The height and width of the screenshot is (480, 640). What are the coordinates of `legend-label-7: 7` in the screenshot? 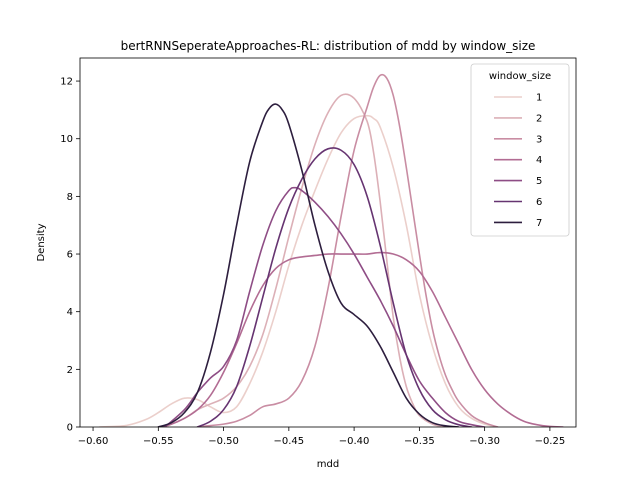 It's located at (539, 223).